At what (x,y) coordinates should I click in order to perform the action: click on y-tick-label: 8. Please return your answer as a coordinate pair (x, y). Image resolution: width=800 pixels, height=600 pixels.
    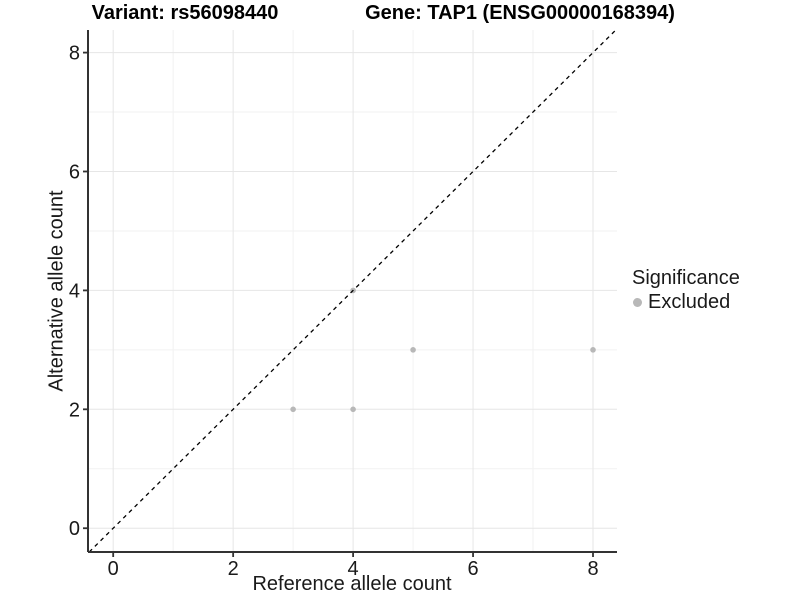
    Looking at the image, I should click on (74, 54).